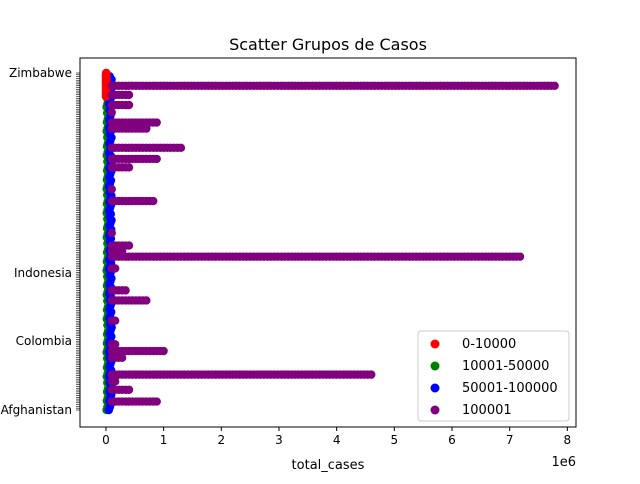  I want to click on x-tick-label: 4, so click(337, 440).